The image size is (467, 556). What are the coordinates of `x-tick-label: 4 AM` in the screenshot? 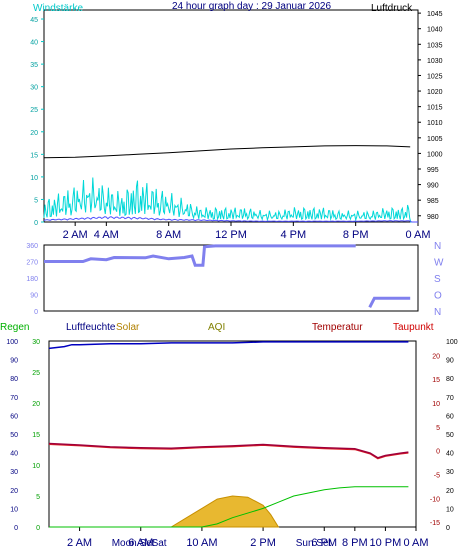 It's located at (106, 235).